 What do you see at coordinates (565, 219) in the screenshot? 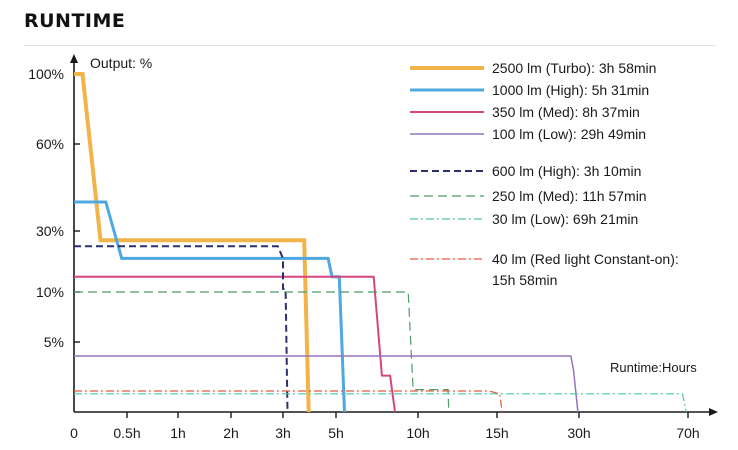
I see `legend-label-6: 30 lm (Low): 69h 21min` at bounding box center [565, 219].